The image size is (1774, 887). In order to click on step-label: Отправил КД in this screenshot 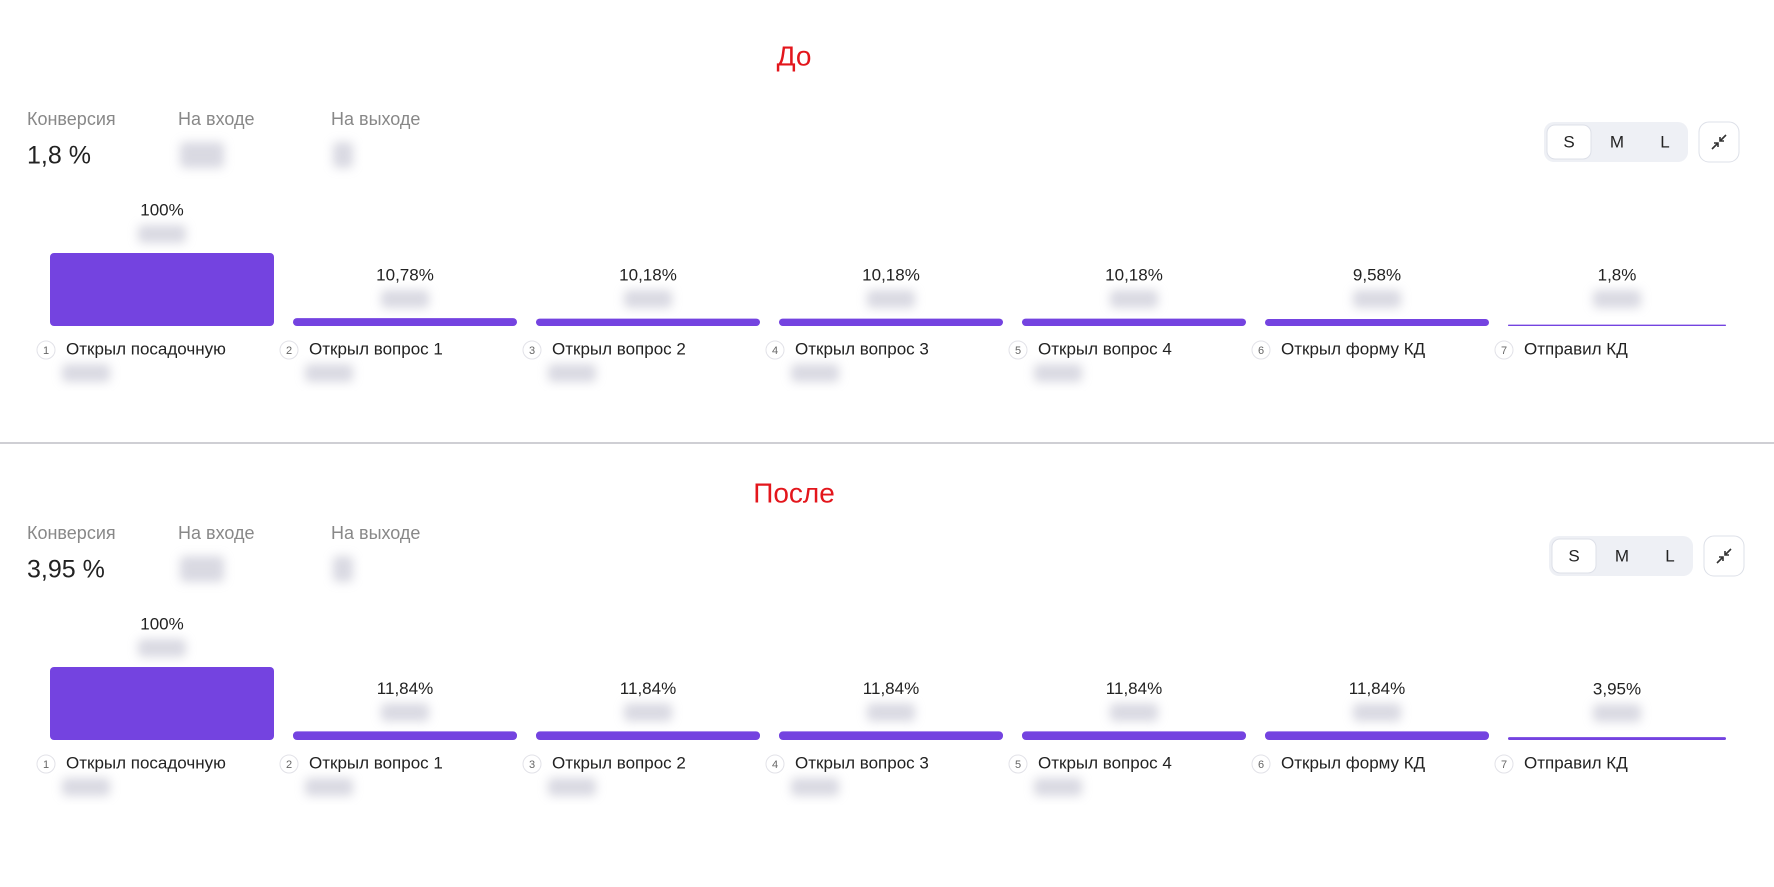, I will do `click(1576, 762)`.